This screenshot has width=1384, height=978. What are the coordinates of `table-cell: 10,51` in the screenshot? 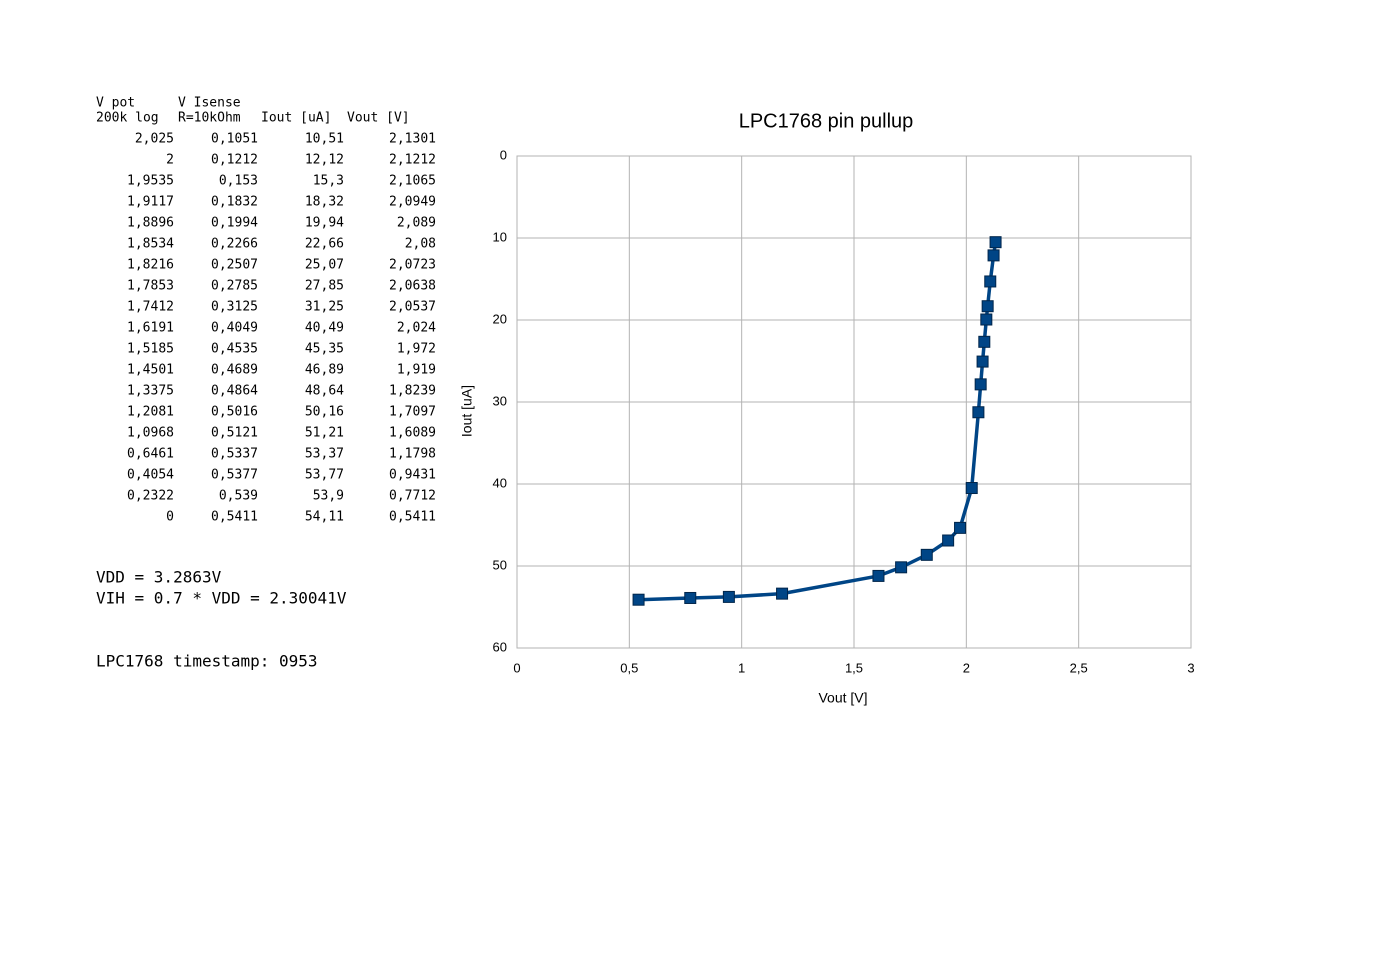 It's located at (324, 139).